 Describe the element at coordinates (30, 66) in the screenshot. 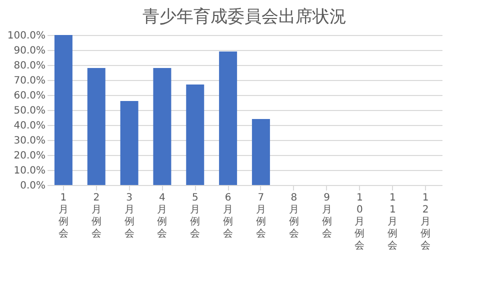

I see `y-tick-label: 80.0%` at that location.